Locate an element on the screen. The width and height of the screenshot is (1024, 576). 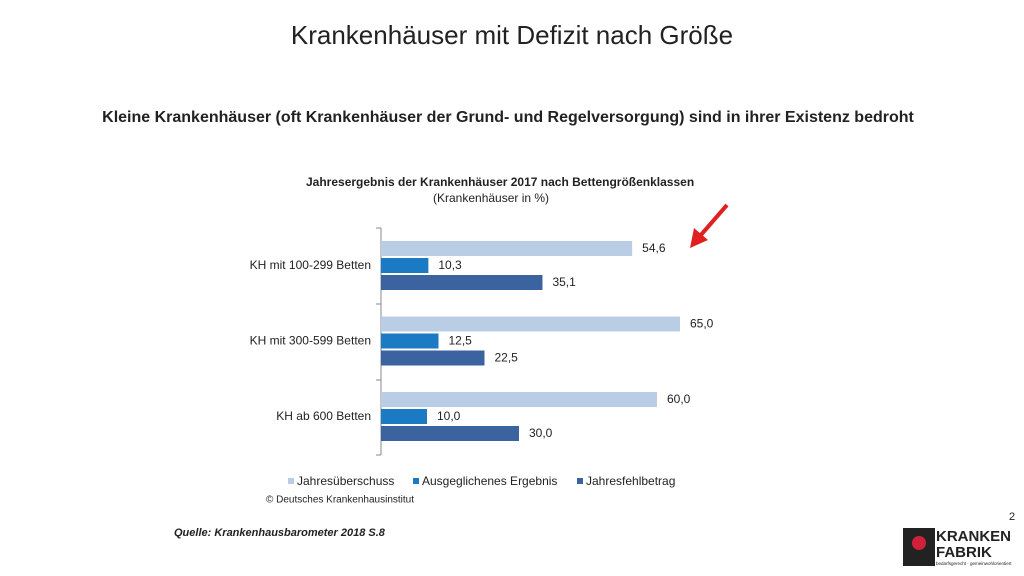
value-label: 60,0 is located at coordinates (679, 399).